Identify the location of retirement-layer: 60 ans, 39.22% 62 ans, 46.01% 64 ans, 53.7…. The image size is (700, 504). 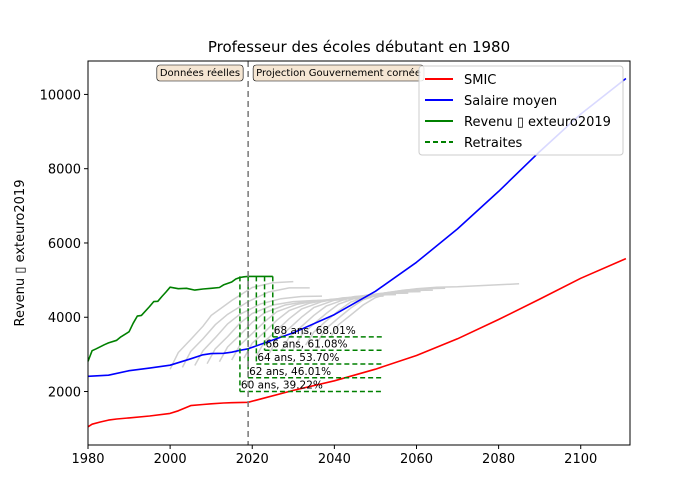
(311, 334).